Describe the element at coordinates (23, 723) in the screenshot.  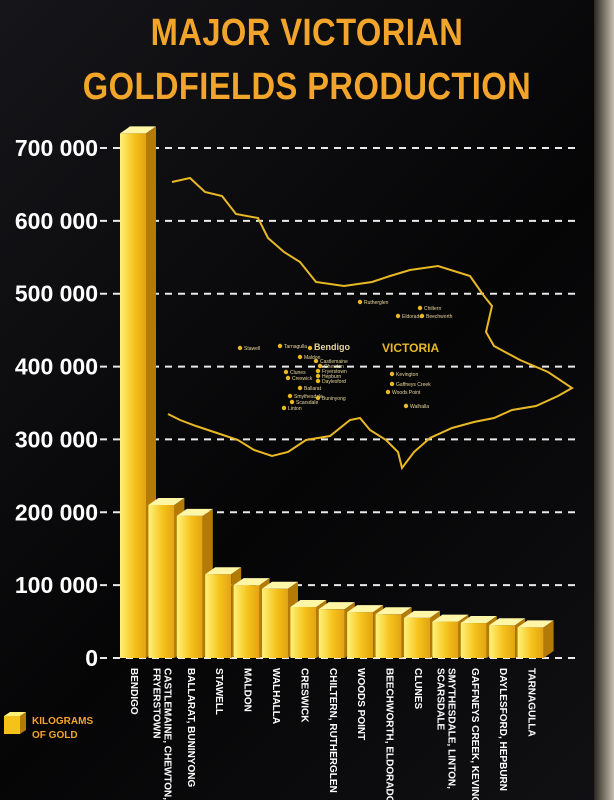
I see `legend-swatch-side` at that location.